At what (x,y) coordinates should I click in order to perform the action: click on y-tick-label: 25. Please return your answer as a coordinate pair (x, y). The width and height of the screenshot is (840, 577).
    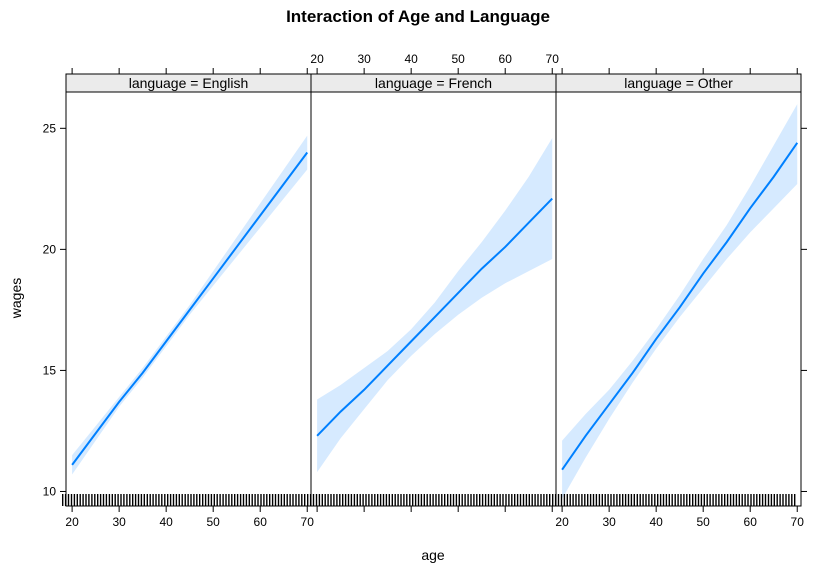
    Looking at the image, I should click on (50, 128).